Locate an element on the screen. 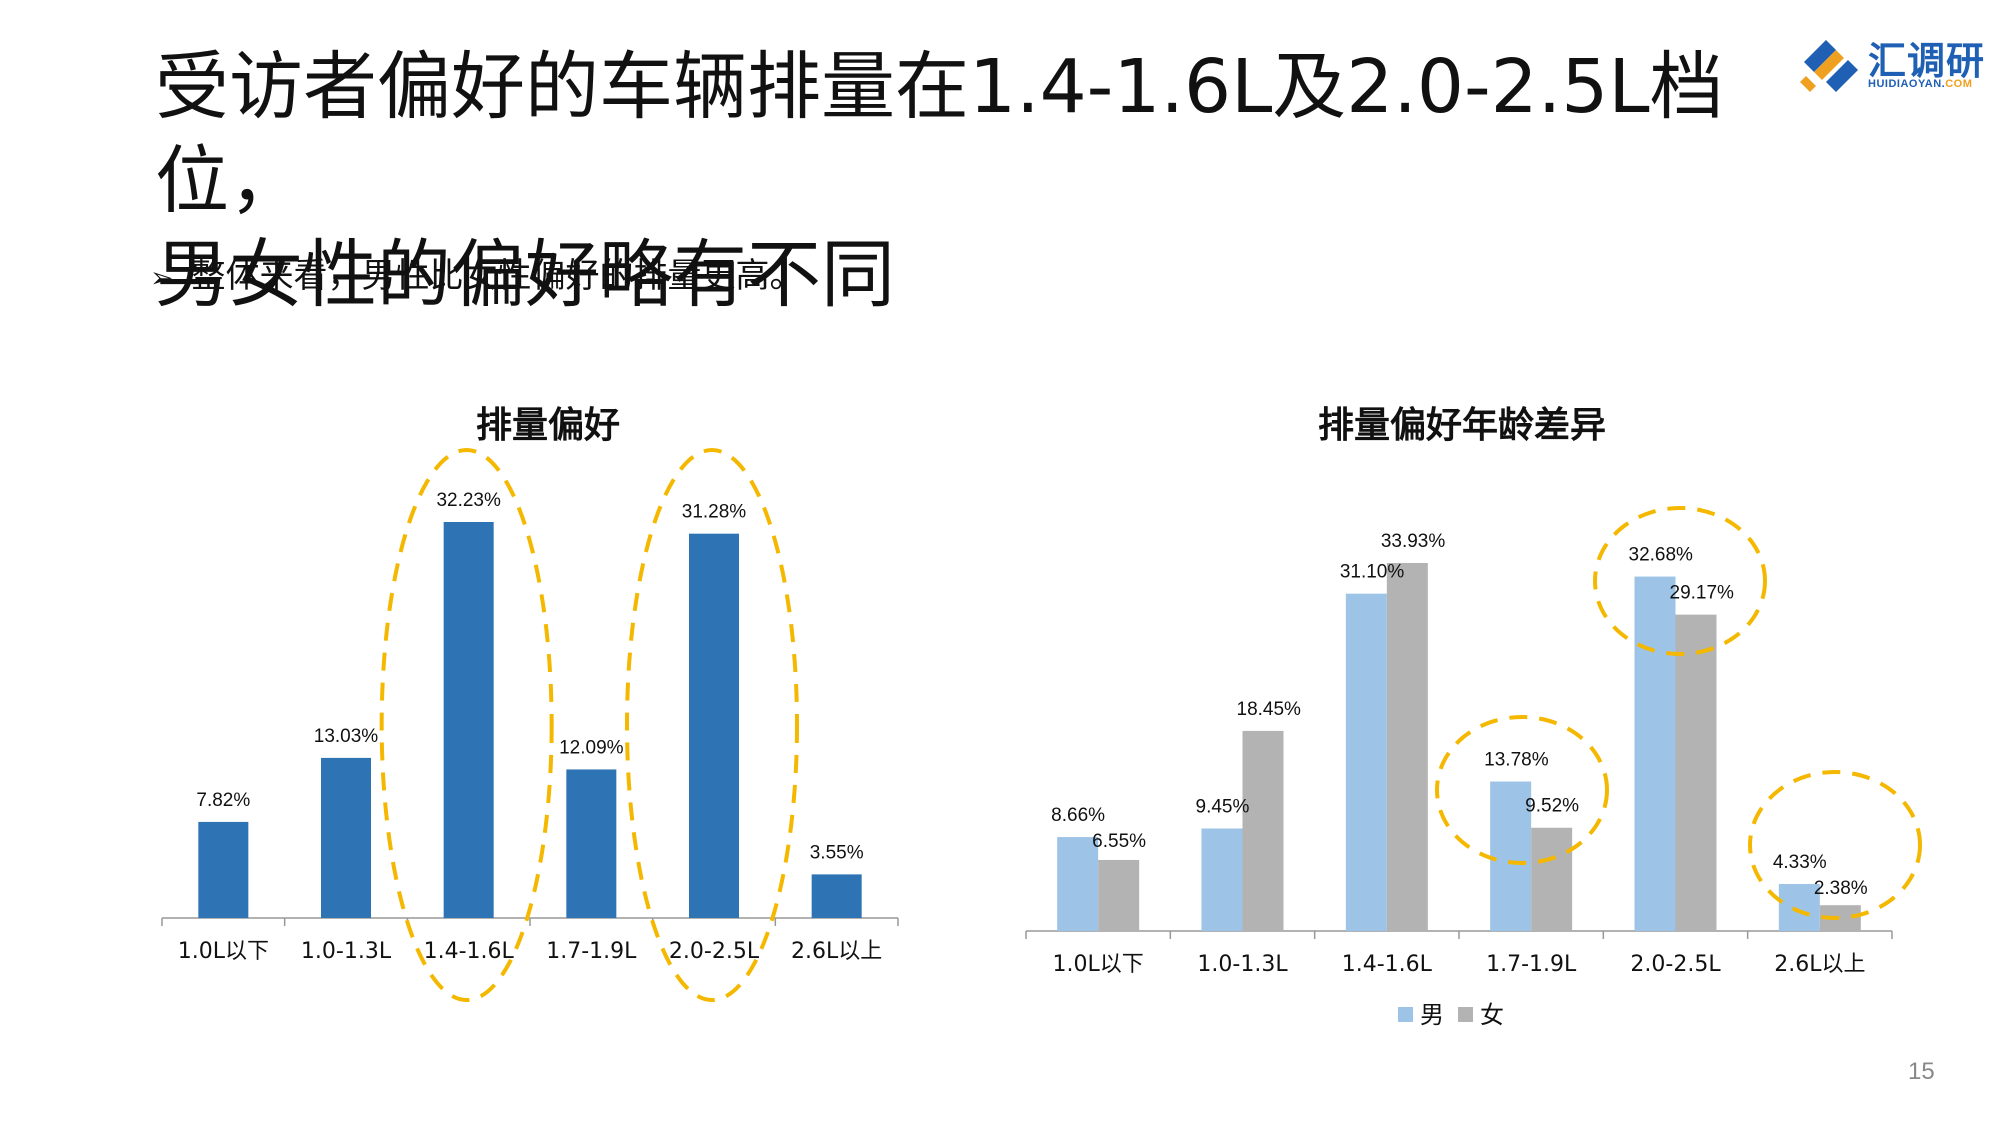 The image size is (2000, 1125). bullet-point: ➢ 整体来看，男性比女性偏好的排量更高。 is located at coordinates (476, 272).